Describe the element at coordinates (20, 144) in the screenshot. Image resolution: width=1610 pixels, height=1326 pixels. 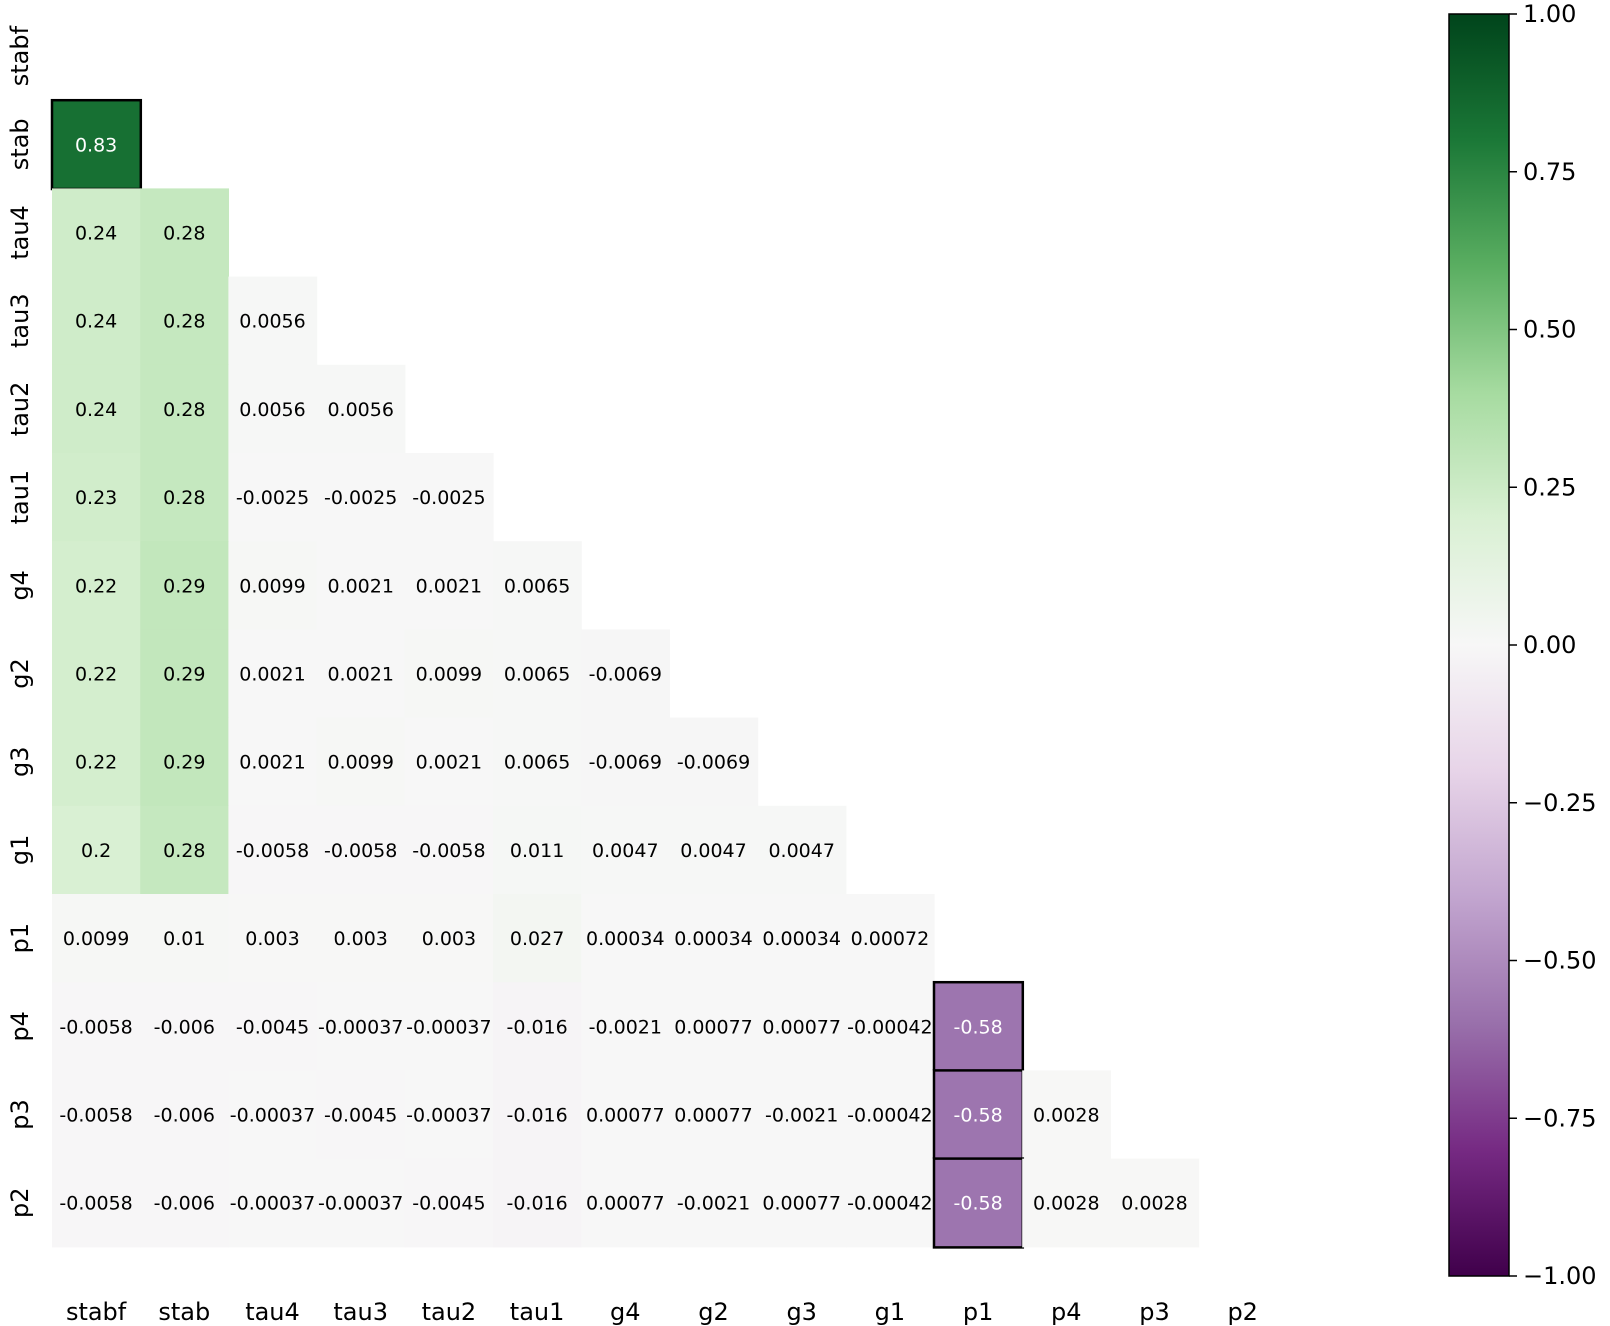
I see `y-tick-label: stab` at that location.